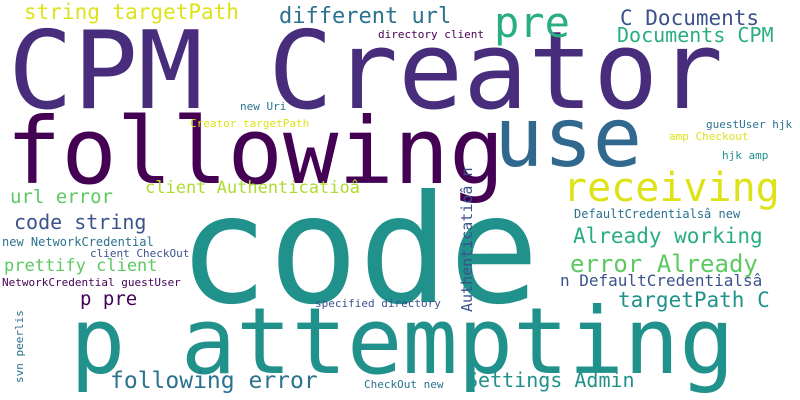 The width and height of the screenshot is (800, 400). What do you see at coordinates (378, 303) in the screenshot?
I see `word-specified-directory: specified directory` at bounding box center [378, 303].